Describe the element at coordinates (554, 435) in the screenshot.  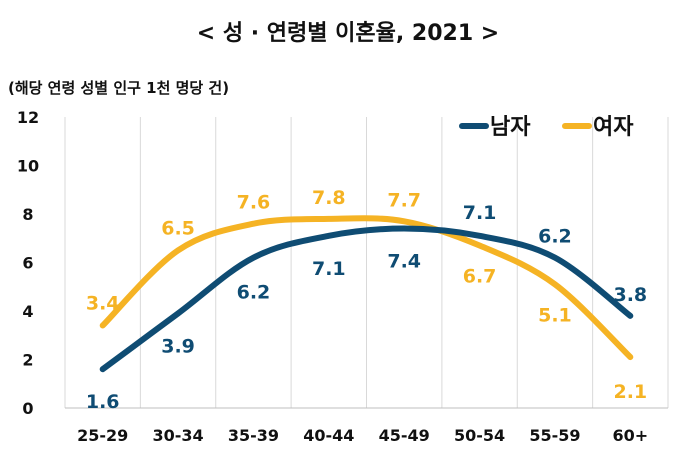
I see `x-tick-label: 55-59` at that location.